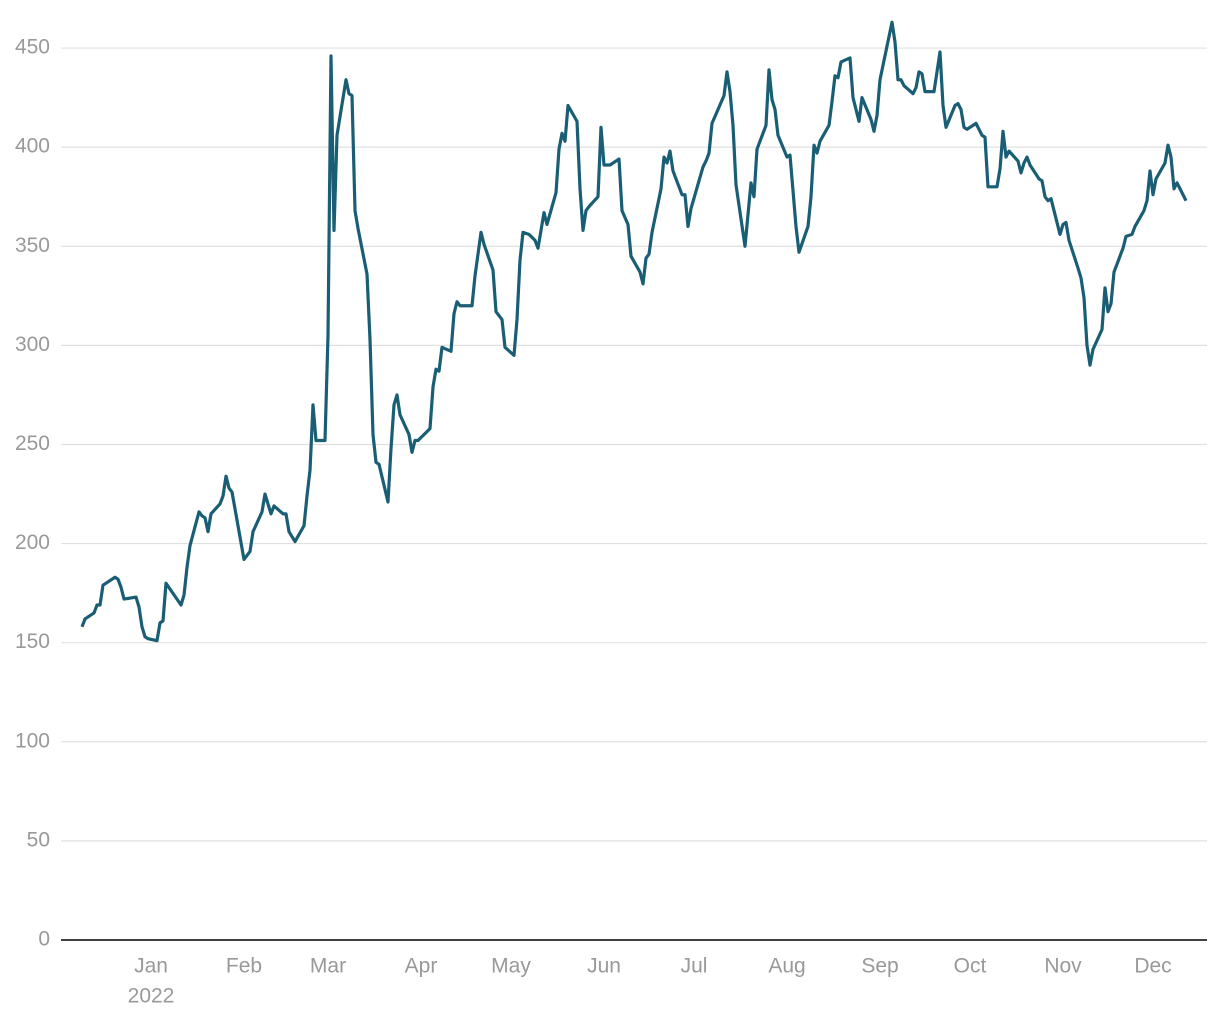 Image resolution: width=1220 pixels, height=1020 pixels. What do you see at coordinates (694, 966) in the screenshot?
I see `x-tick-label: Jul` at bounding box center [694, 966].